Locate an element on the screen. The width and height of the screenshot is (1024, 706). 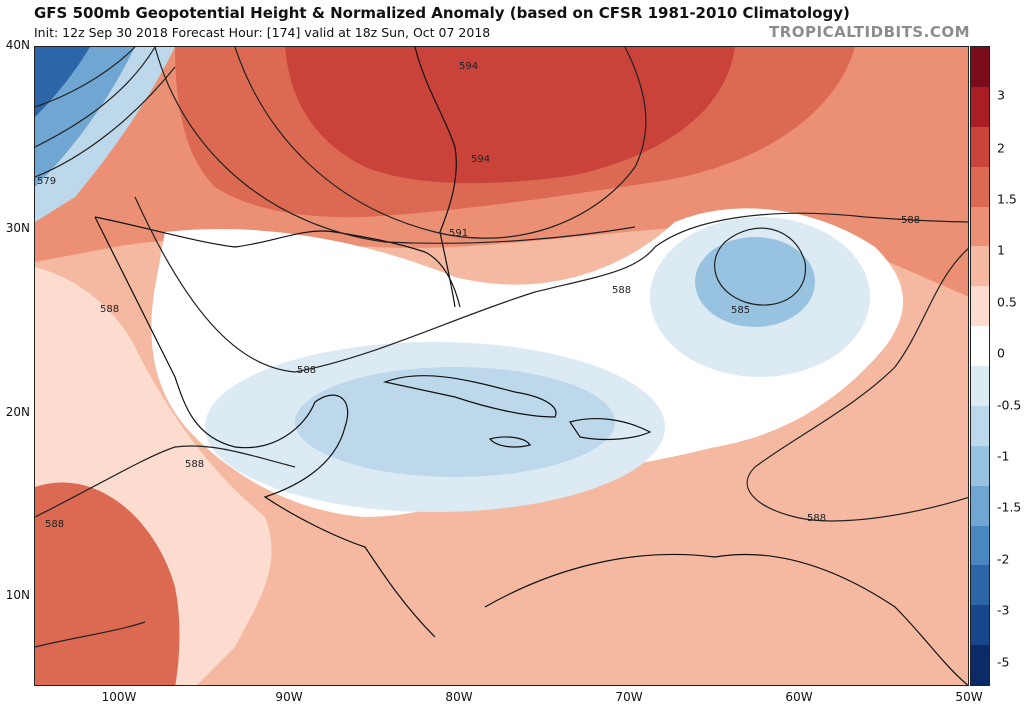
brand-logo: TROPICALTIDBITS.COM is located at coordinates (869, 32).